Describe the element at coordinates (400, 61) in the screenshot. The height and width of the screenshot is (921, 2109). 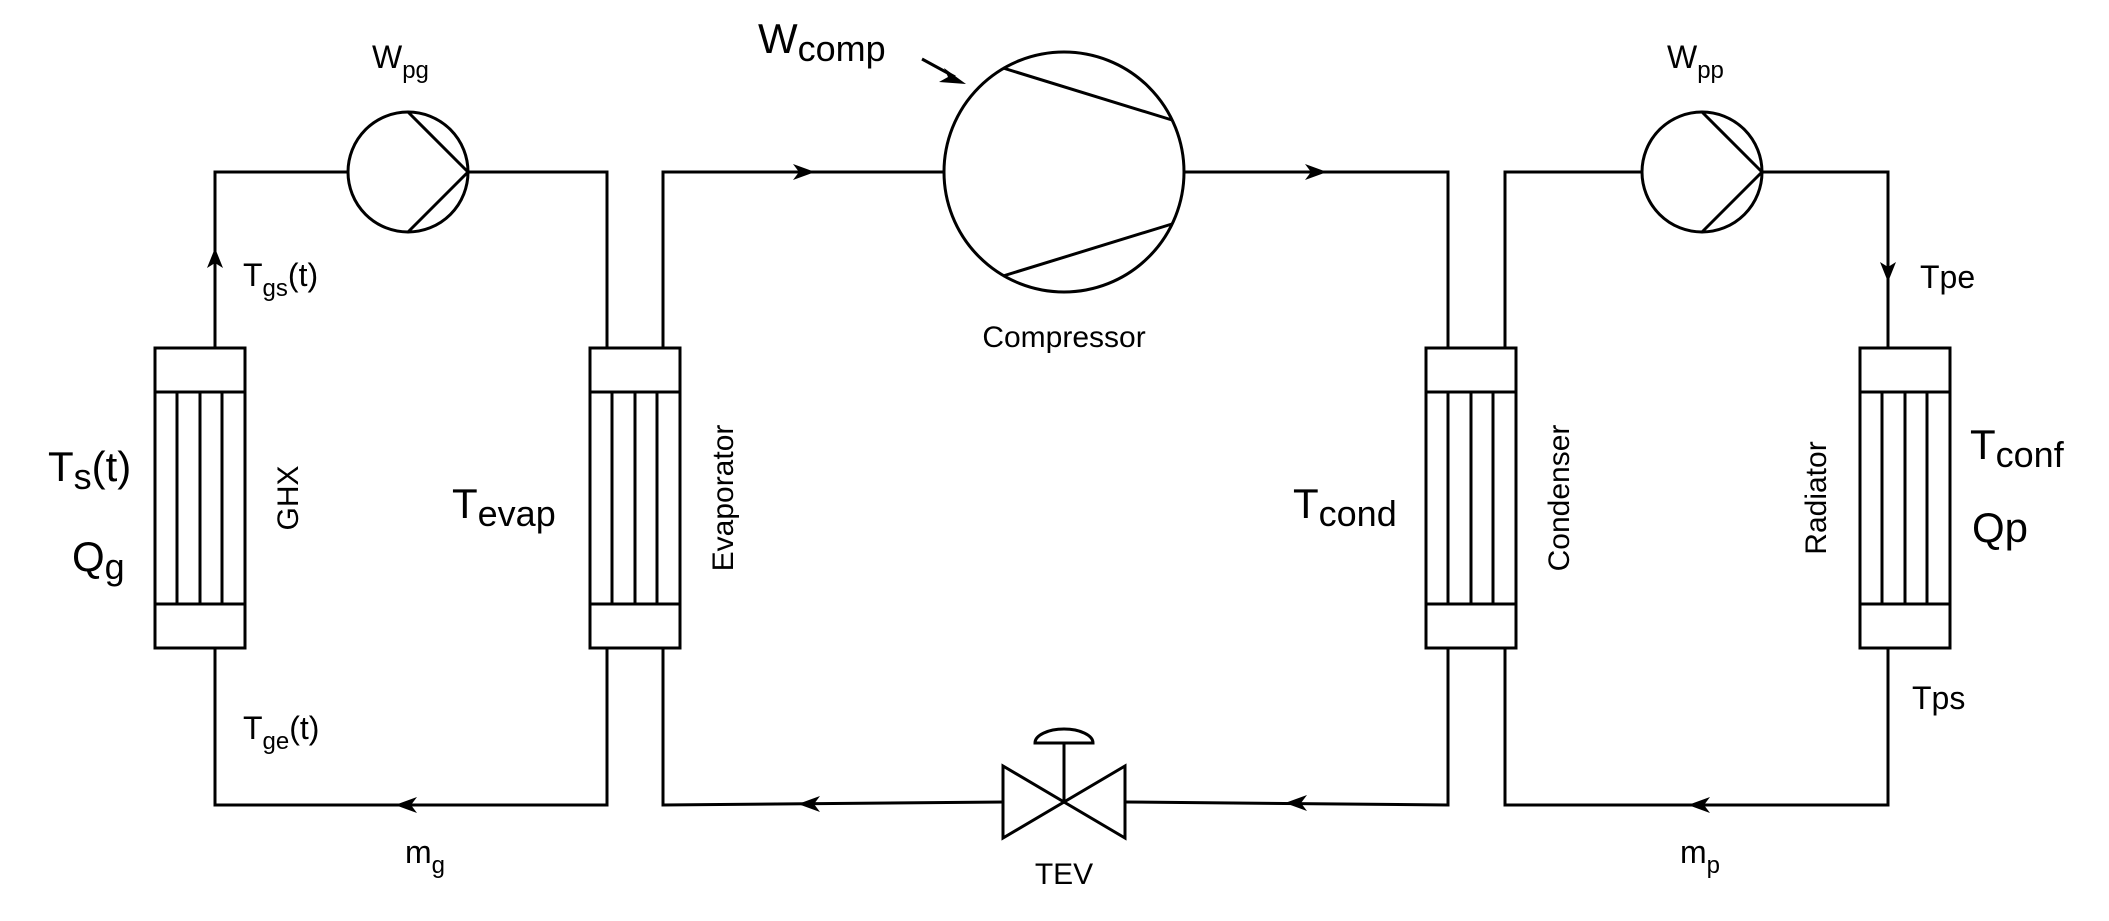
I see `ground-pump-work-symbol: Wpg` at that location.